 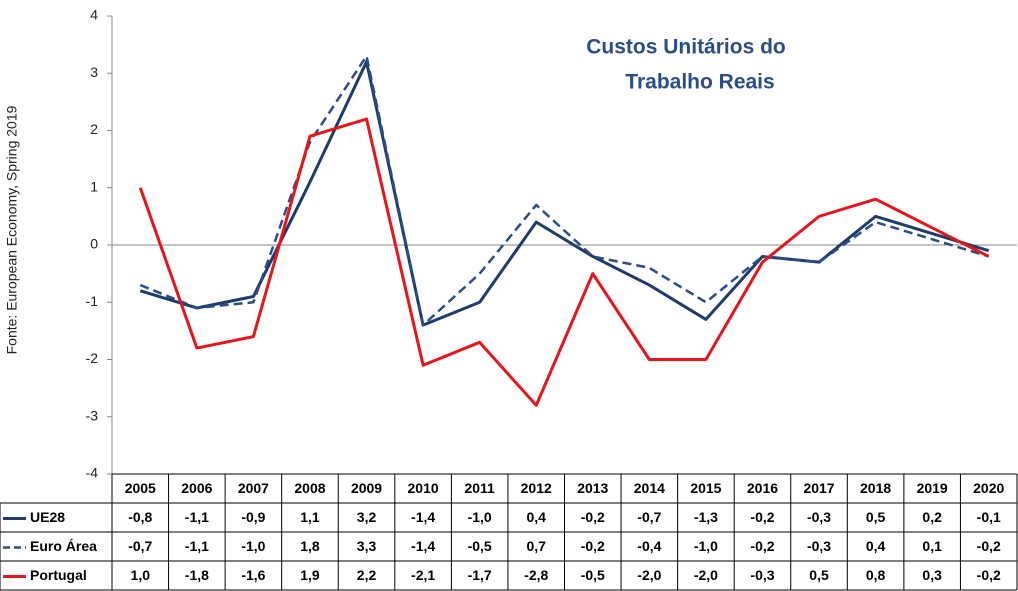 I want to click on table-value: 3,3, so click(x=367, y=546).